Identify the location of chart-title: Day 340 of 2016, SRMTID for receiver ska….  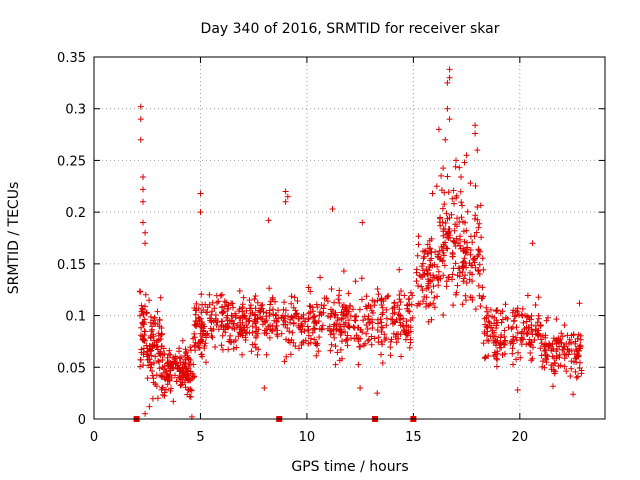
(350, 29).